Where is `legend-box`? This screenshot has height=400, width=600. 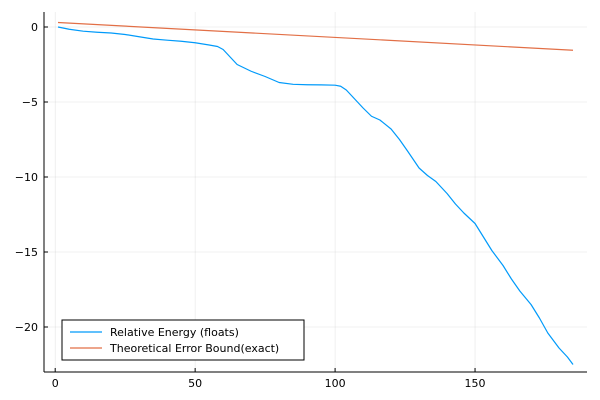 legend-box is located at coordinates (183, 340).